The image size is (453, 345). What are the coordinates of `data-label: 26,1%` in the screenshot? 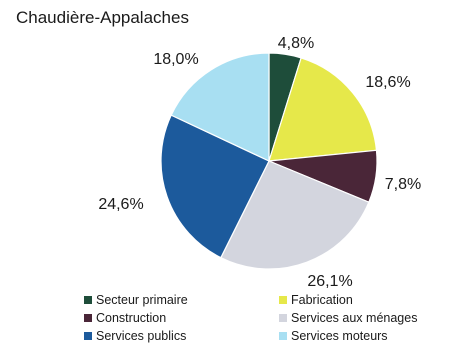 It's located at (329, 281).